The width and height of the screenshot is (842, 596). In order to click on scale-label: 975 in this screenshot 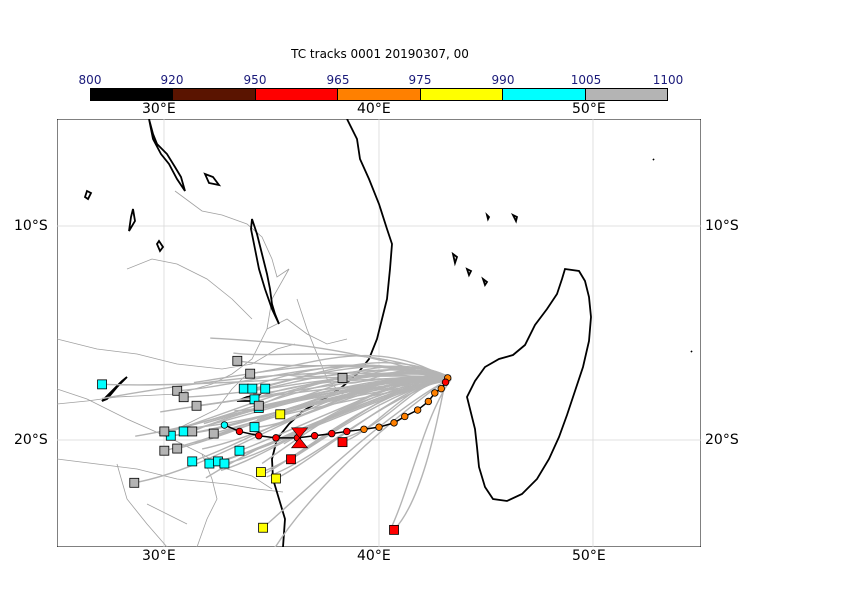, I will do `click(420, 80)`.